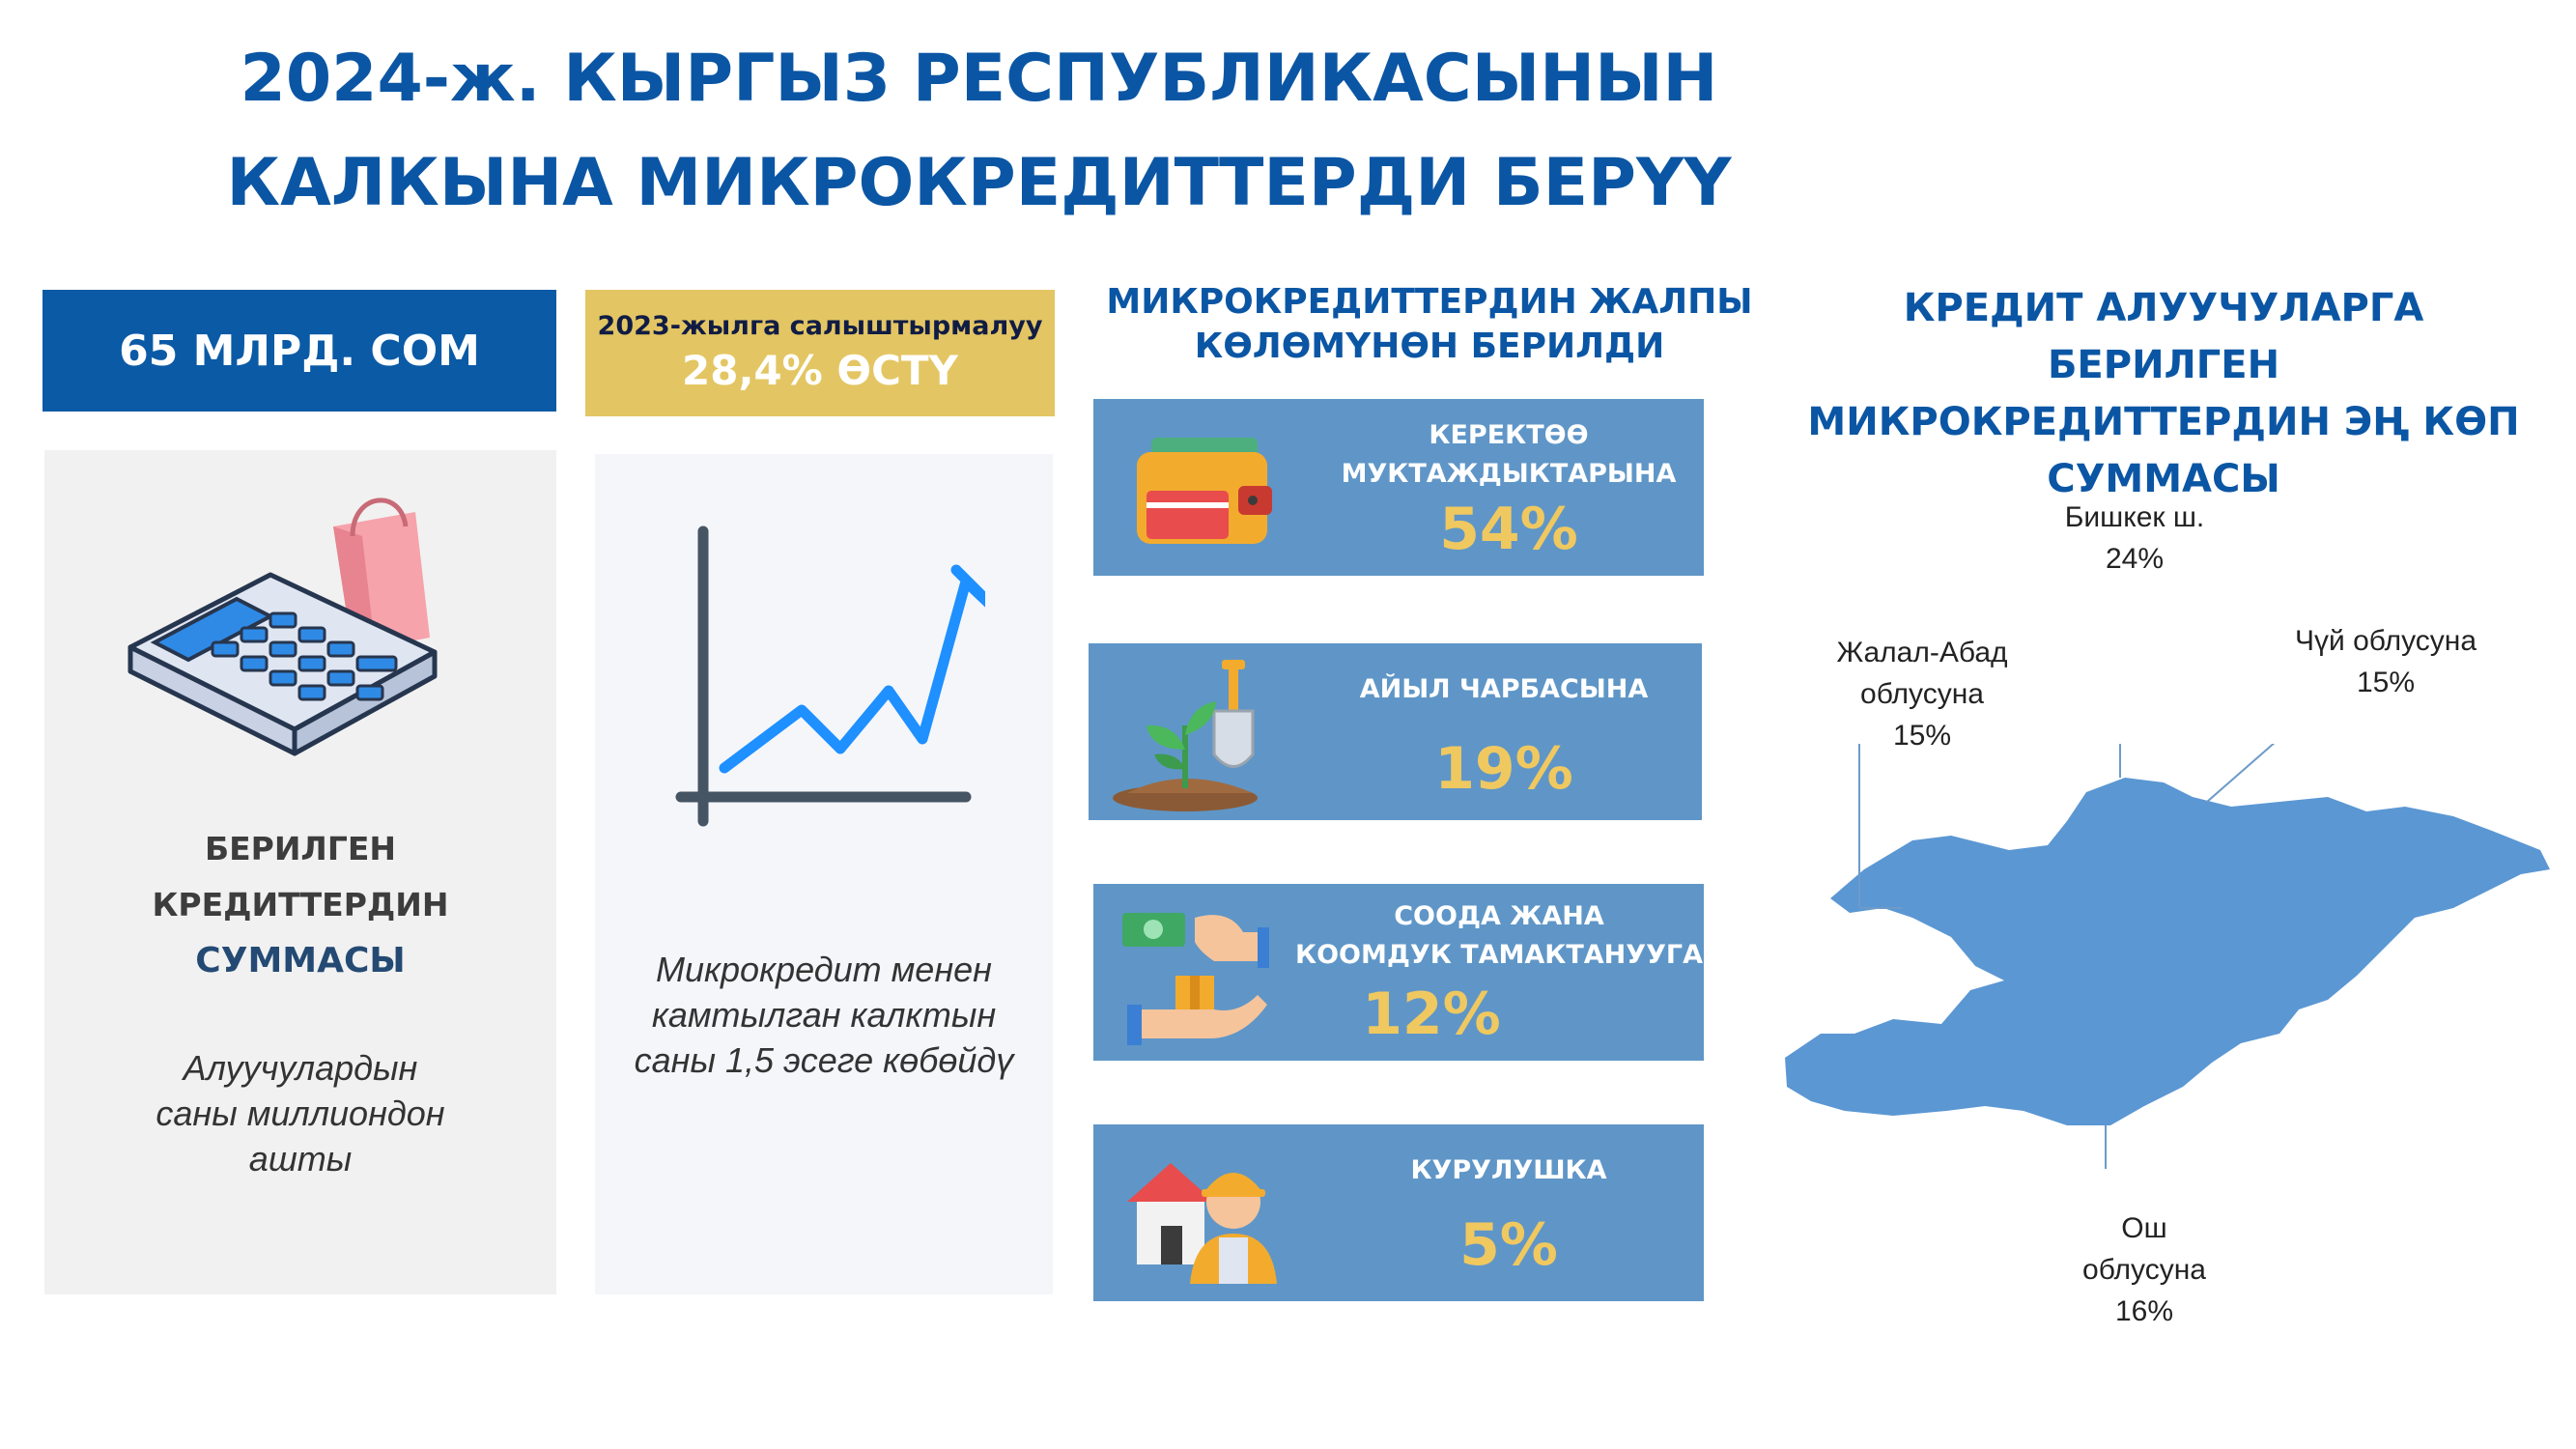  What do you see at coordinates (2163, 336) in the screenshot?
I see `regions-title-line-1: КРЕДИТ АЛУУЧУЛАРГА БЕРИЛГЕН` at bounding box center [2163, 336].